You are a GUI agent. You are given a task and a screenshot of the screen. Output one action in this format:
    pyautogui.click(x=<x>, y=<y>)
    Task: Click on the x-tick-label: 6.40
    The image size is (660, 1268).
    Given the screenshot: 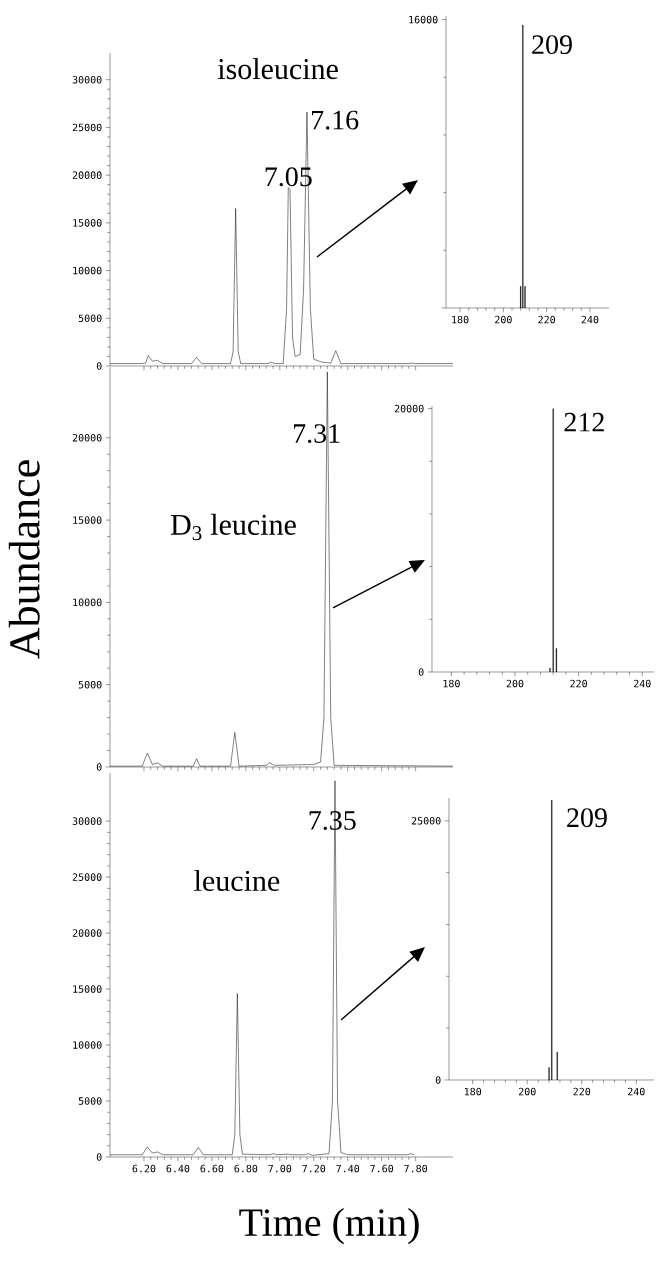 What is the action you would take?
    pyautogui.click(x=178, y=1168)
    